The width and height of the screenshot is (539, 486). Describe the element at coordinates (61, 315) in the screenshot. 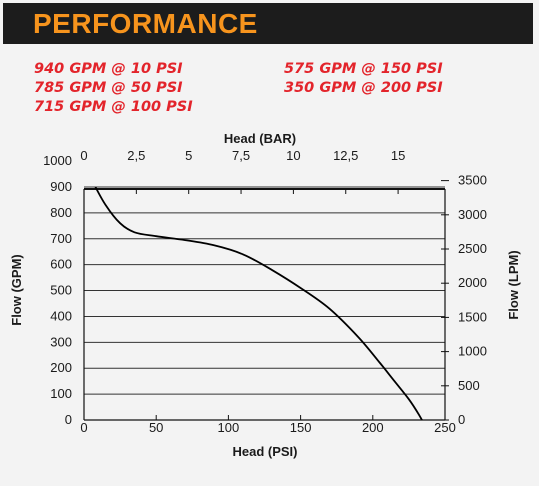

I see `y-tick-label-4: 400` at that location.